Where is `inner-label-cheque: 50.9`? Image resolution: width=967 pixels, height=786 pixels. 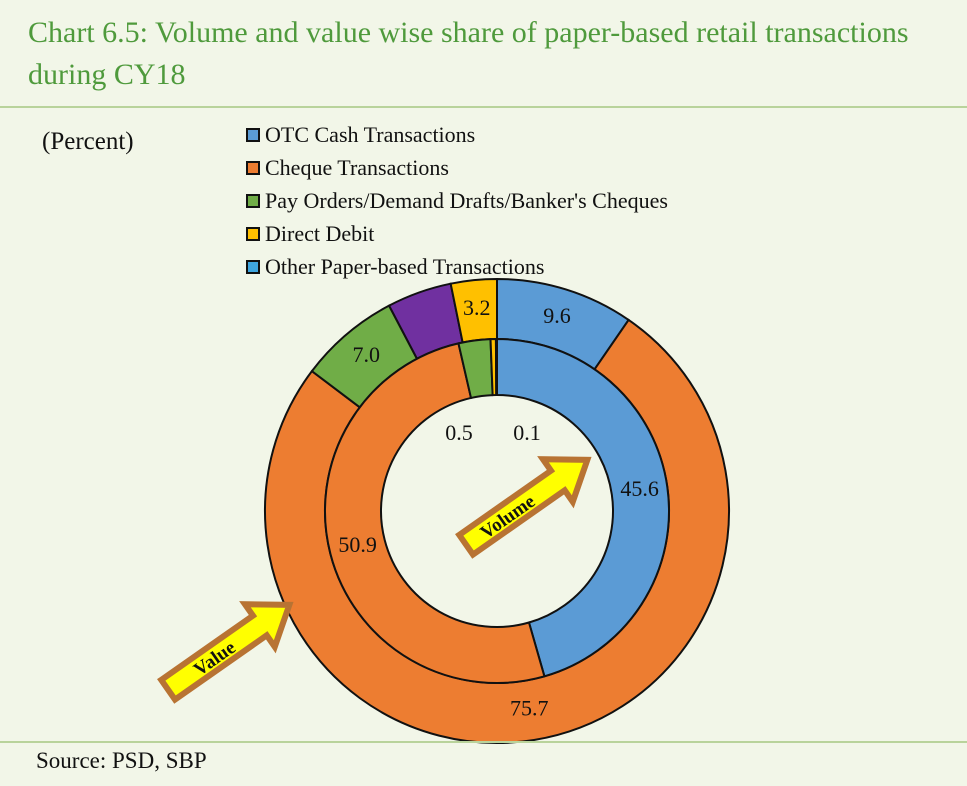 inner-label-cheque: 50.9 is located at coordinates (357, 544).